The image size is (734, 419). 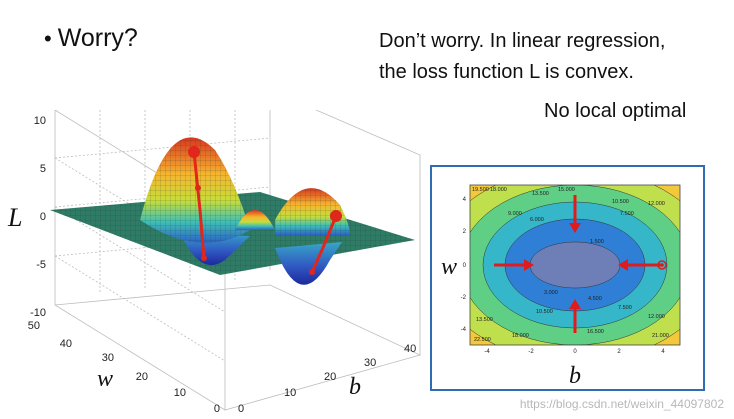 I want to click on descent-path-right, so click(x=324, y=244).